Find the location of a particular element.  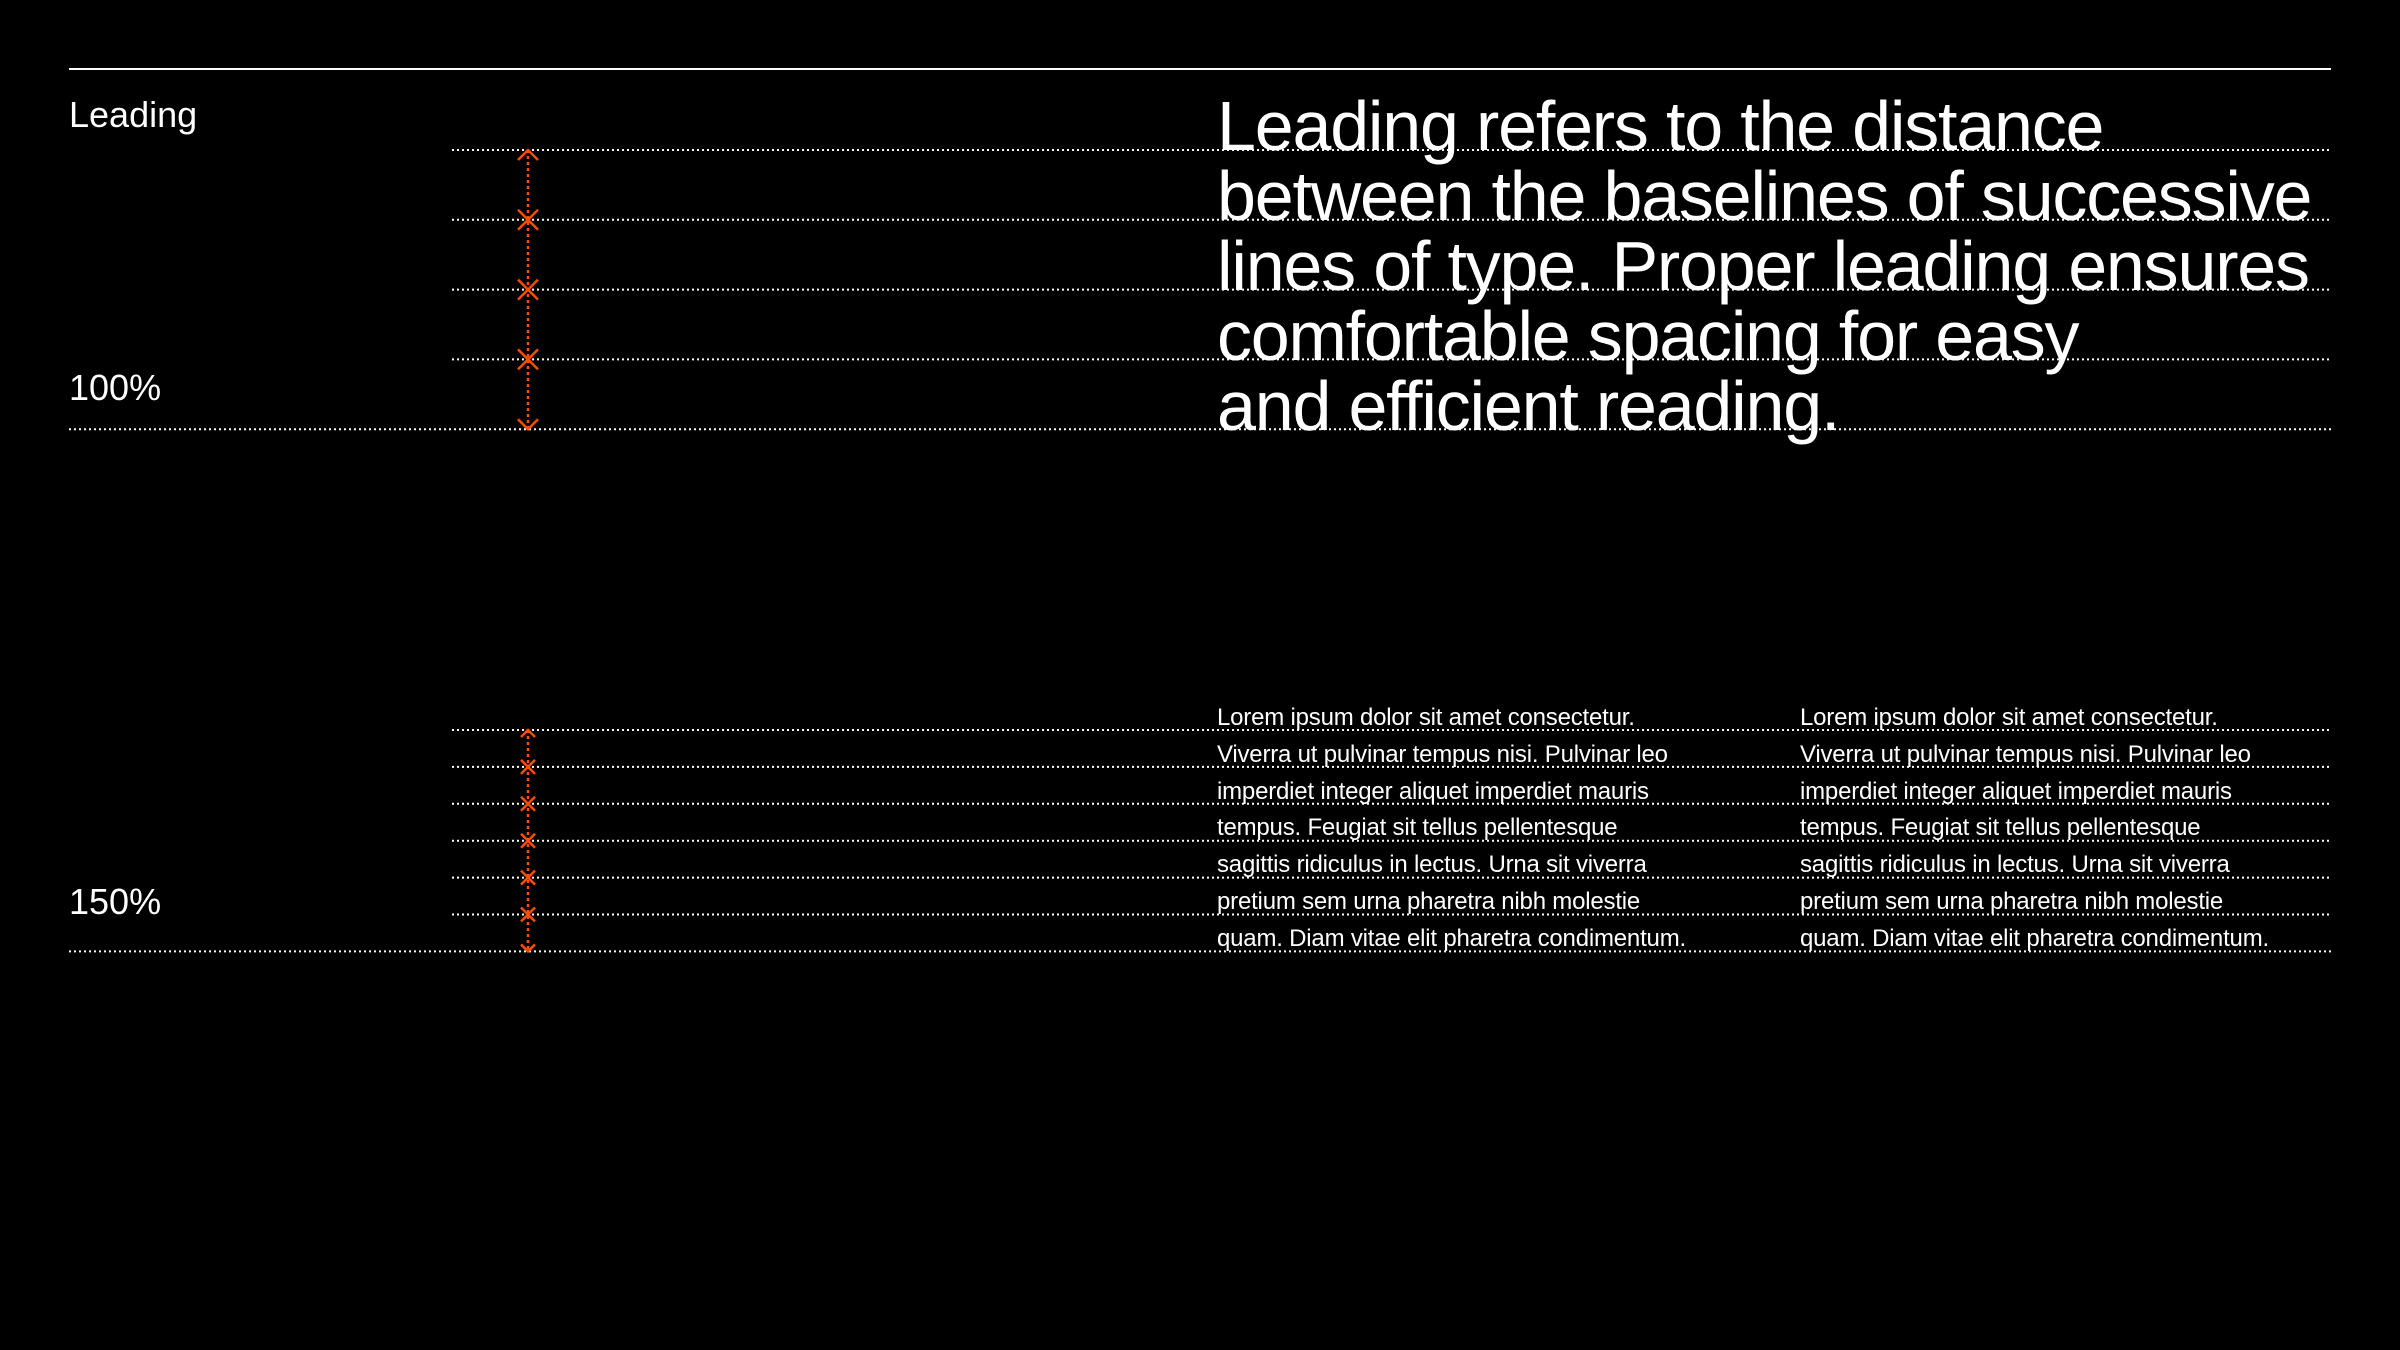

text-line: between the baselines of successive is located at coordinates (1764, 196).